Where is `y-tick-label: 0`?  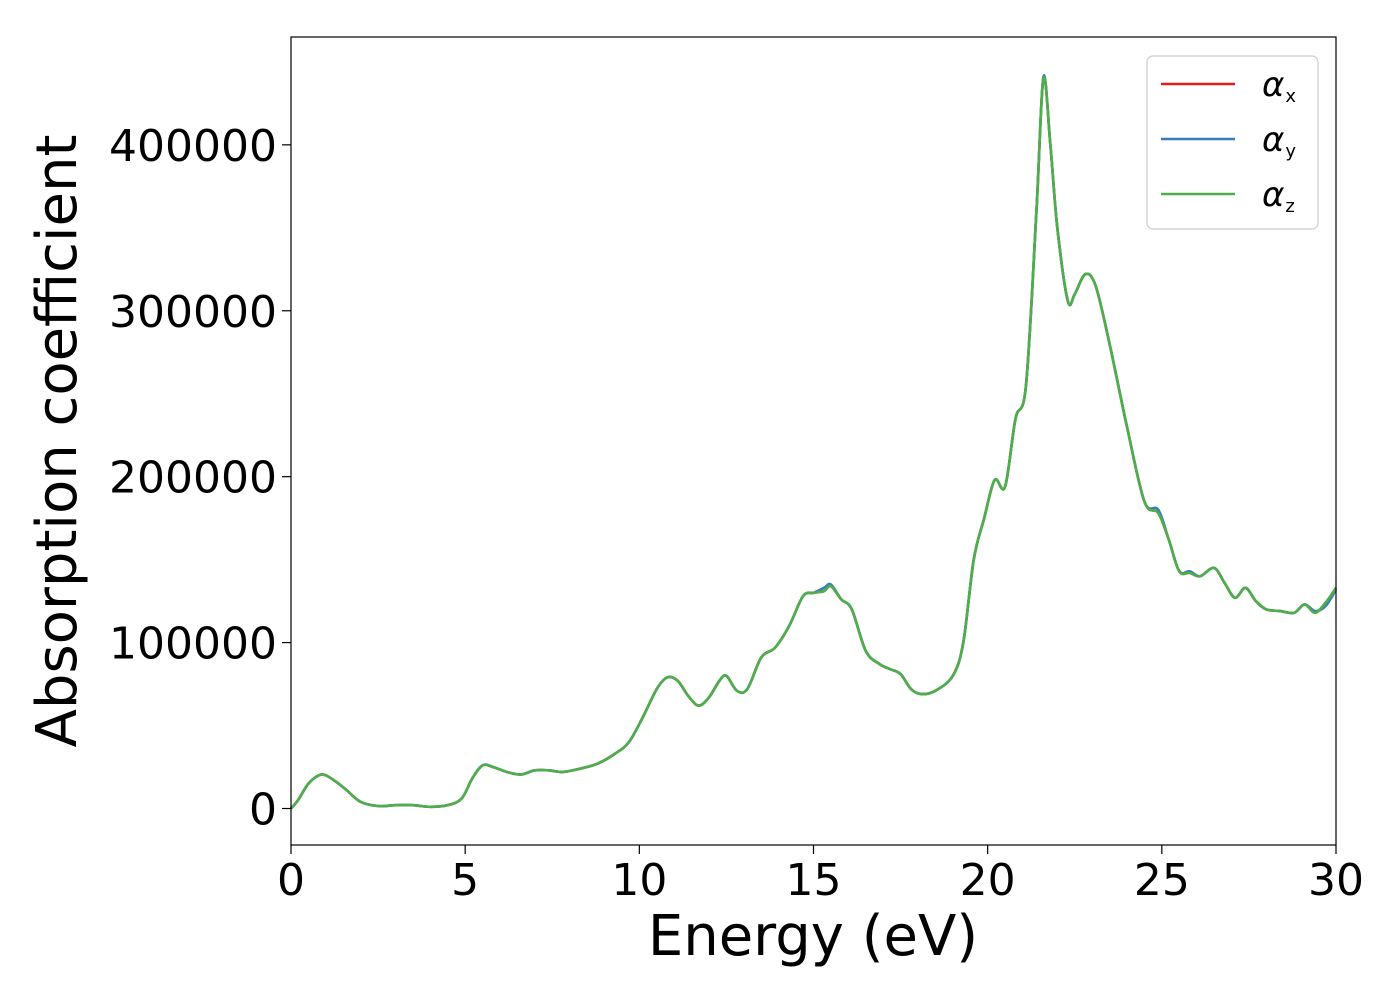 y-tick-label: 0 is located at coordinates (263, 809).